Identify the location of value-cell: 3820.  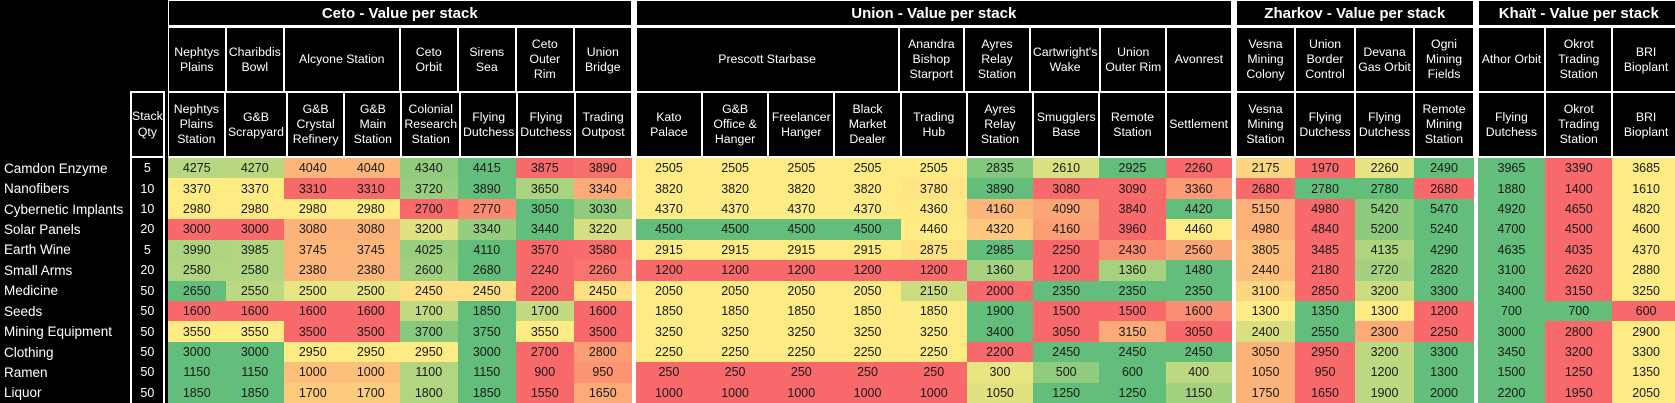
(867, 188).